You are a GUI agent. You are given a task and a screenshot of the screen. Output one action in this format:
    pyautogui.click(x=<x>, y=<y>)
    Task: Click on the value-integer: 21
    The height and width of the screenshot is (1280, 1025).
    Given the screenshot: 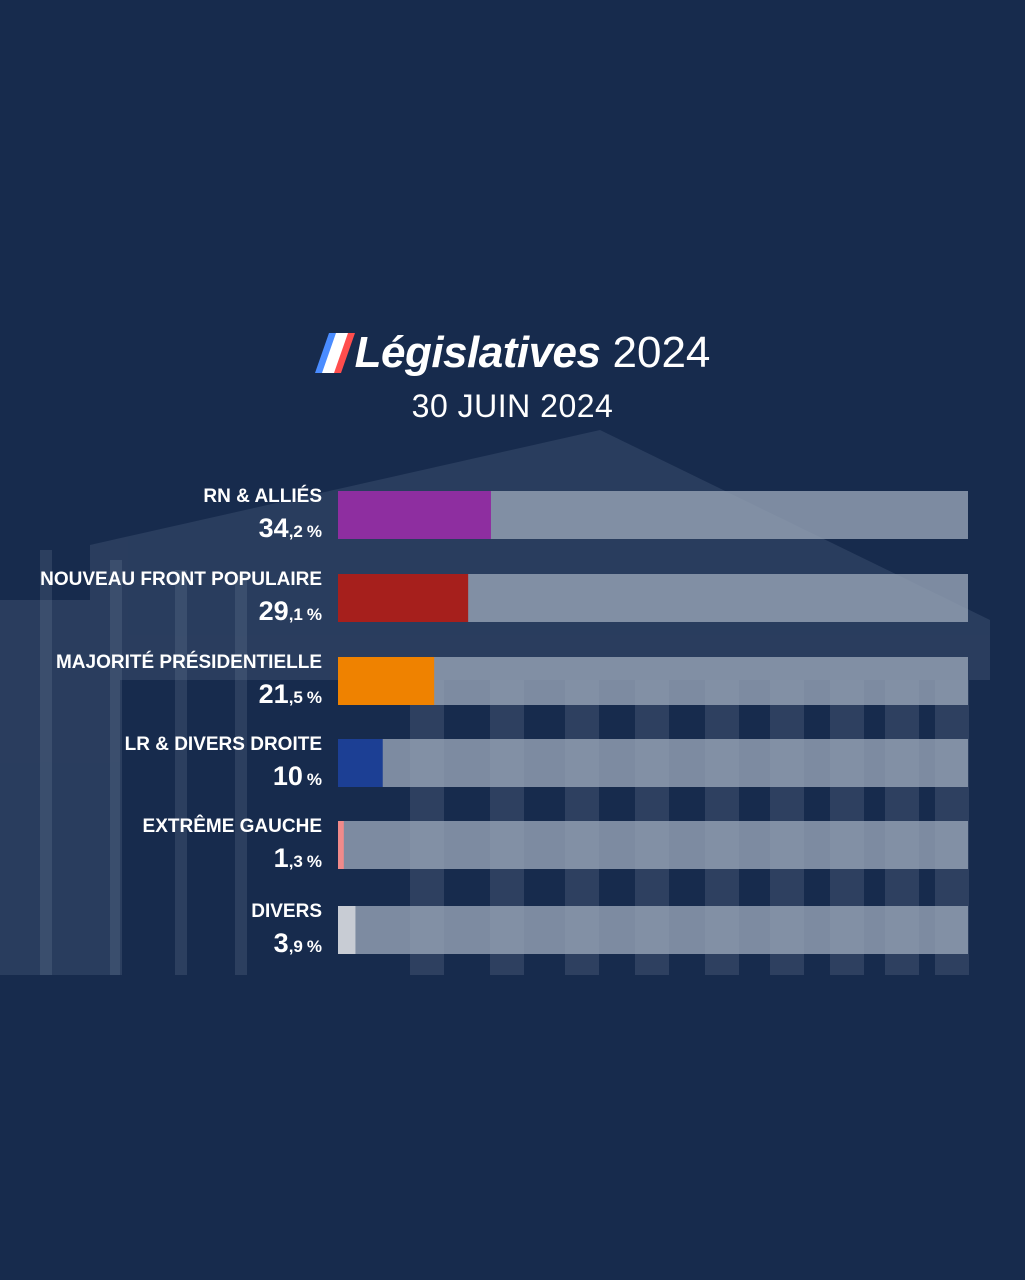 What is the action you would take?
    pyautogui.click(x=274, y=694)
    